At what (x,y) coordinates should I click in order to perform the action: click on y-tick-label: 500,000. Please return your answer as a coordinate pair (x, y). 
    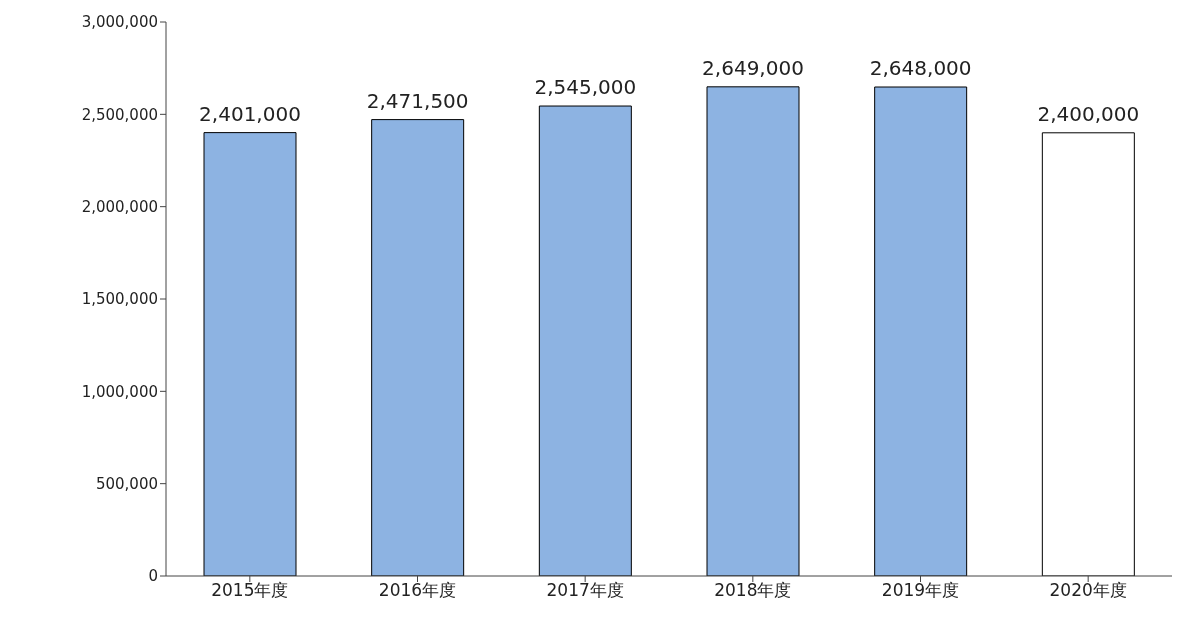
    Looking at the image, I should click on (126, 483).